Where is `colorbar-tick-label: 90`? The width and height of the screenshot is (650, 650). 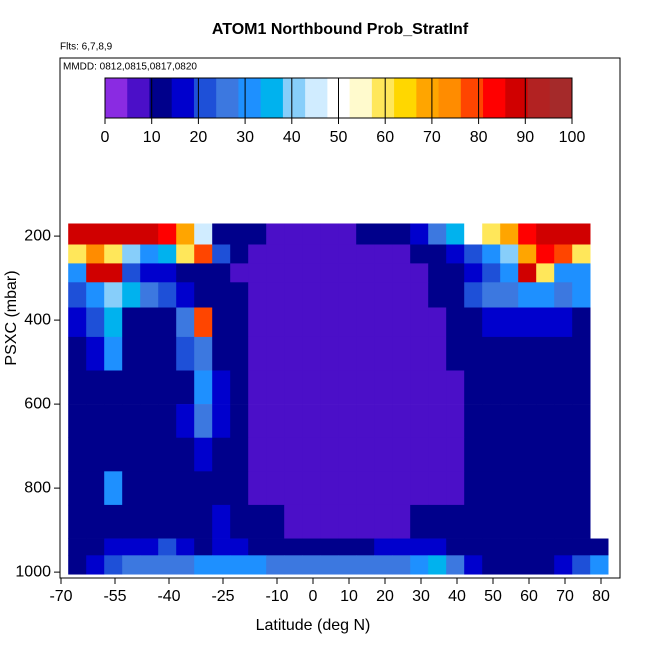
colorbar-tick-label: 90 is located at coordinates (525, 137).